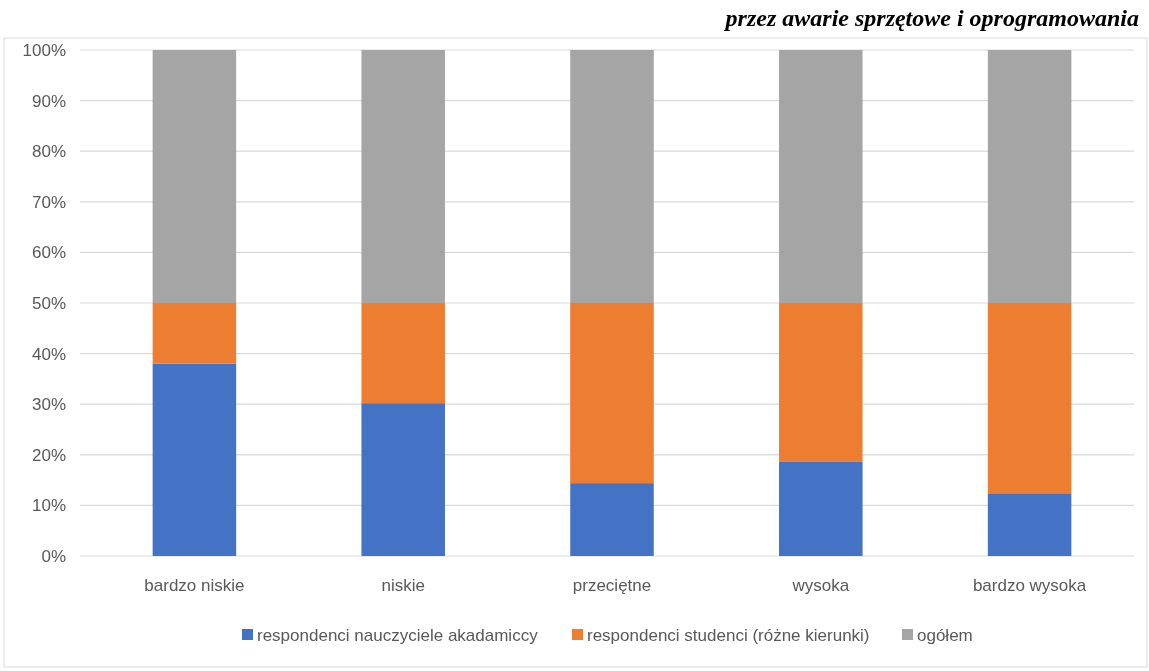 The image size is (1149, 671). Describe the element at coordinates (53, 556) in the screenshot. I see `y-tick-label: 0%` at that location.